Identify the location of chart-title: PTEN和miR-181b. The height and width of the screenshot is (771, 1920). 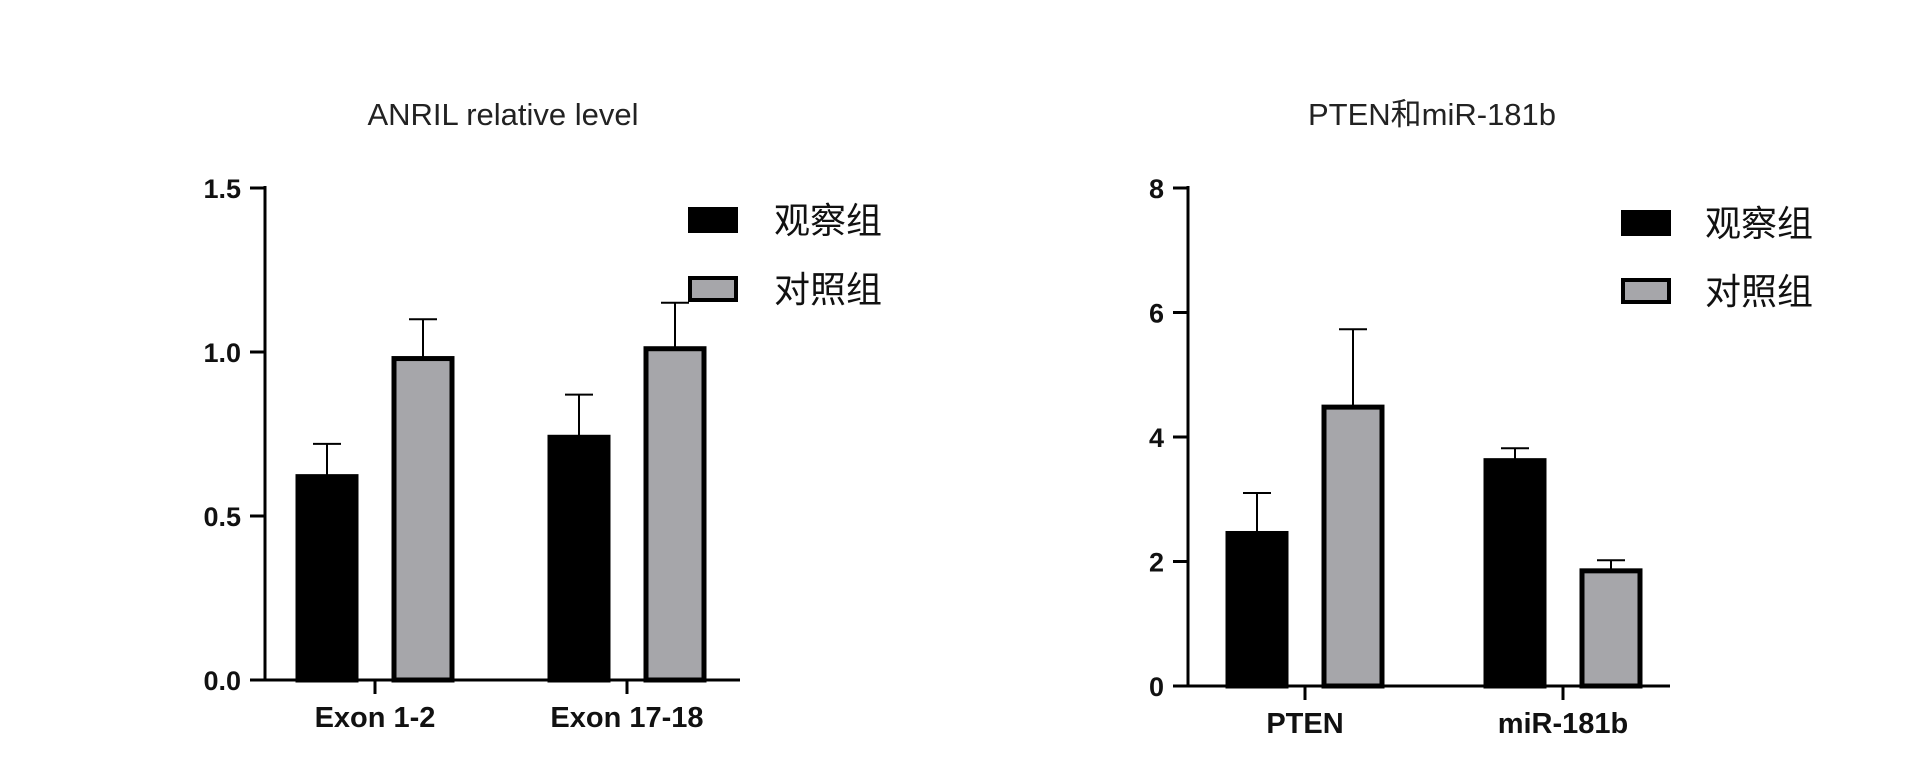
(1432, 114).